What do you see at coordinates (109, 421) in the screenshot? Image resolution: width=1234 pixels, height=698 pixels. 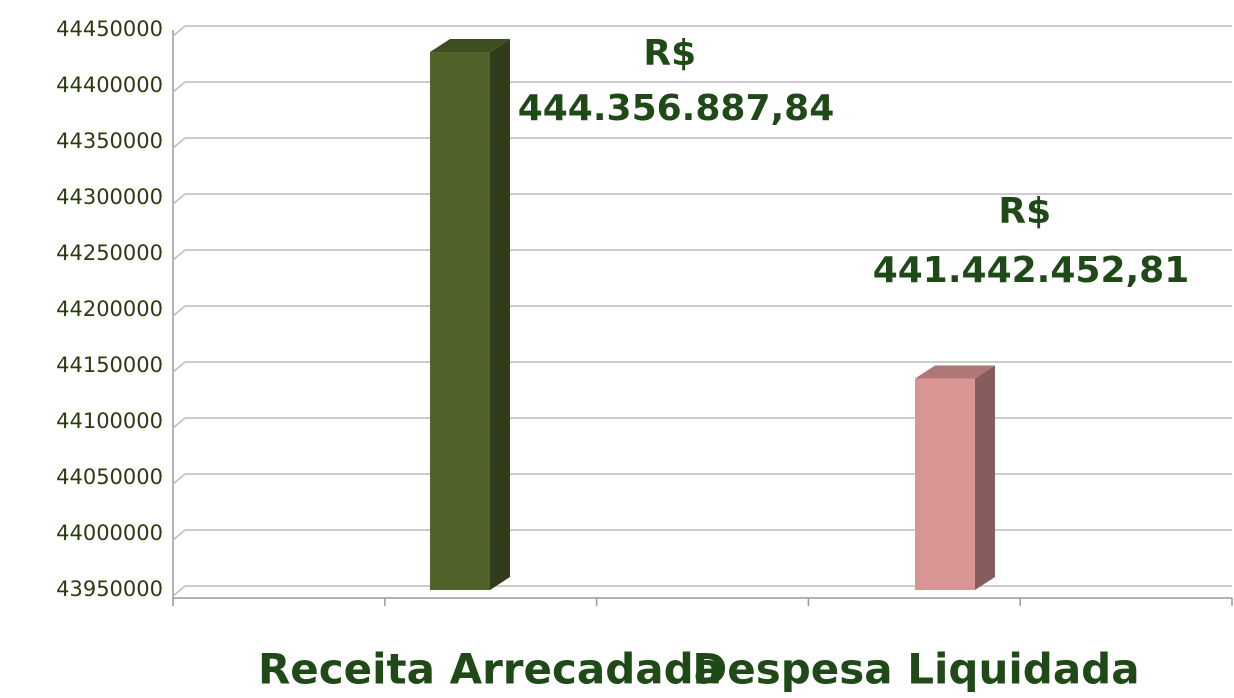 I see `y-tick-label: 44100000` at bounding box center [109, 421].